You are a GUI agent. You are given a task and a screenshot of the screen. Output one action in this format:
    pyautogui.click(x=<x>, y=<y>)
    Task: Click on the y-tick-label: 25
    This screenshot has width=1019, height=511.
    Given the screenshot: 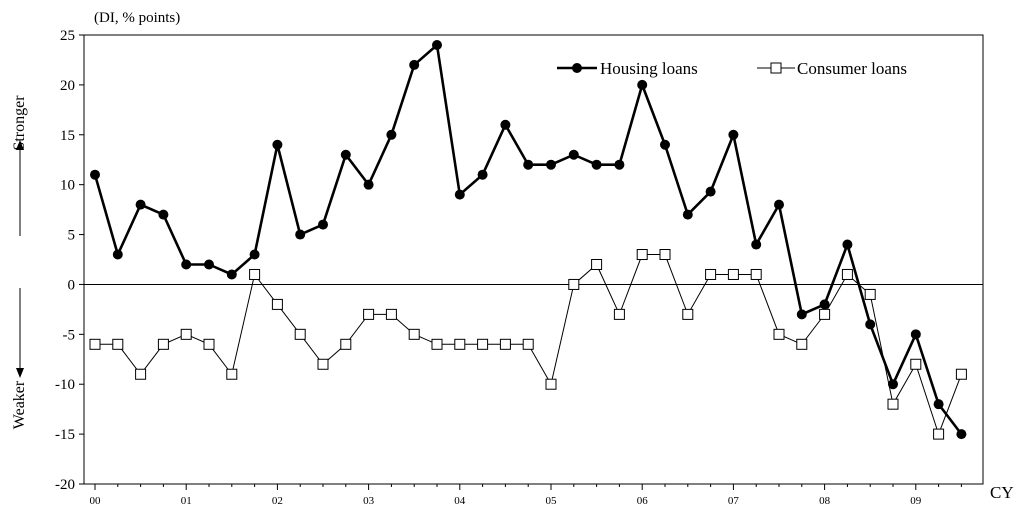 What is the action you would take?
    pyautogui.click(x=67, y=36)
    